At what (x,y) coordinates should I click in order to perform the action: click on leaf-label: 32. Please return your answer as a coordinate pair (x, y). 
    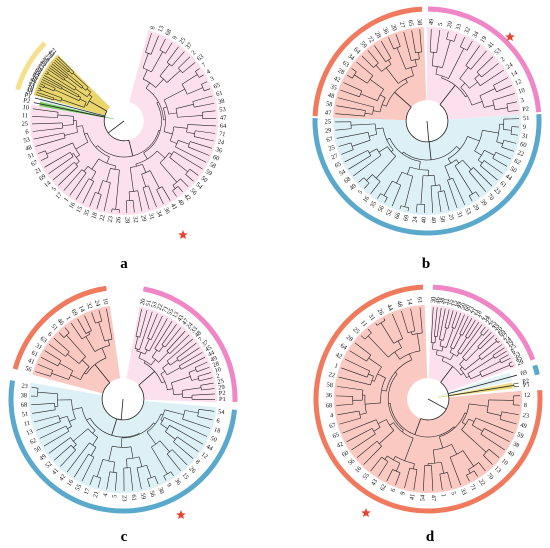
    Looking at the image, I should click on (135, 219).